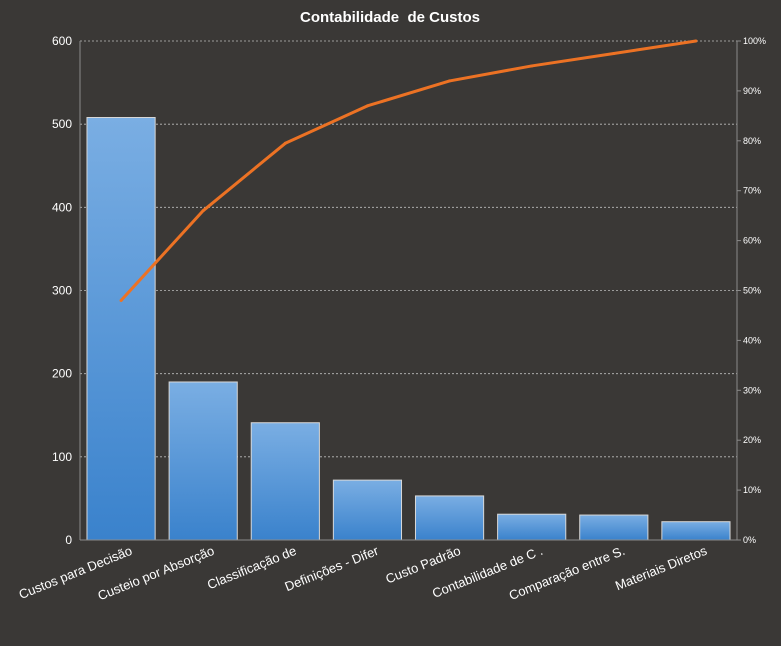 Image resolution: width=781 pixels, height=646 pixels. What do you see at coordinates (752, 340) in the screenshot?
I see `y2-tick-label: 40%` at bounding box center [752, 340].